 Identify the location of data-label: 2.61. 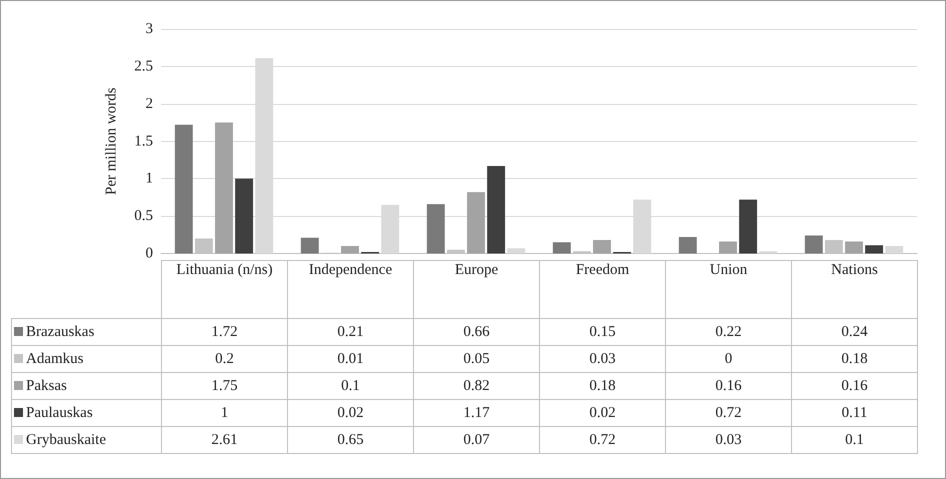
(225, 440).